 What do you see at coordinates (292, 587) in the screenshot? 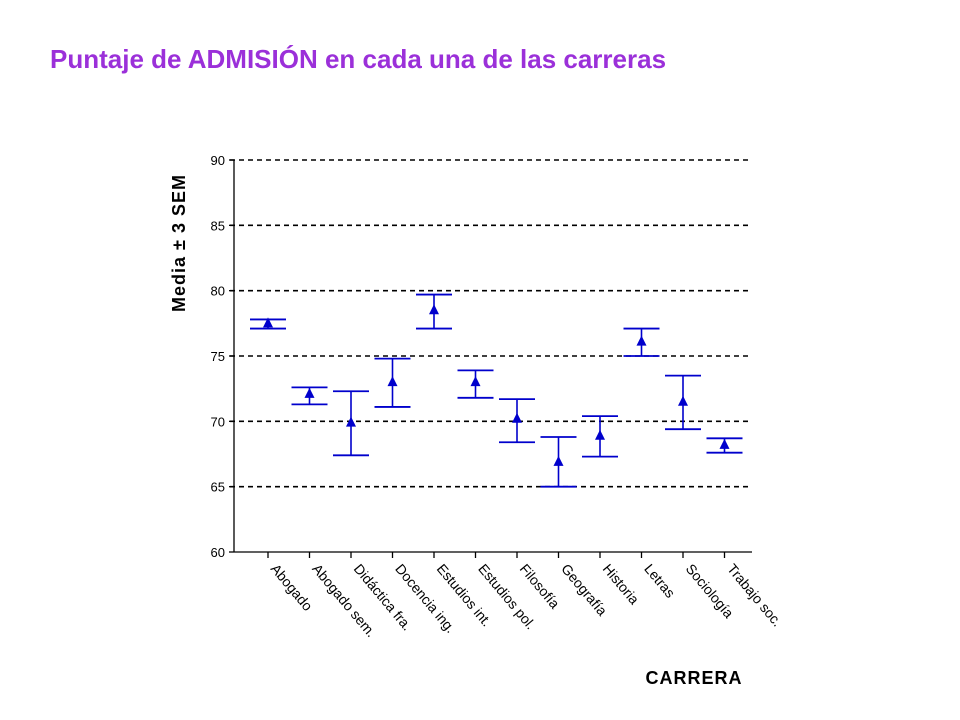
I see `category-label: Abogado` at bounding box center [292, 587].